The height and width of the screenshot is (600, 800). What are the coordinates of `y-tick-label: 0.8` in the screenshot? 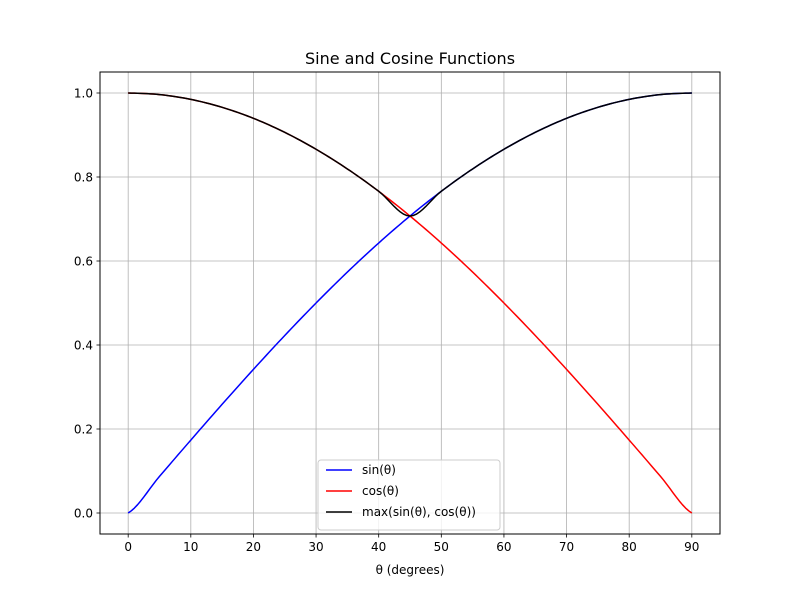 It's located at (83, 178).